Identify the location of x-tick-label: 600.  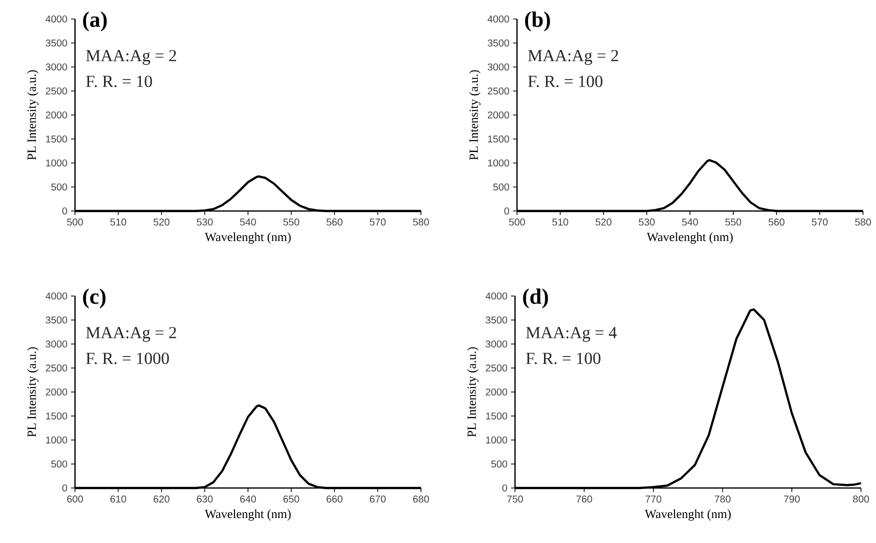
(75, 499).